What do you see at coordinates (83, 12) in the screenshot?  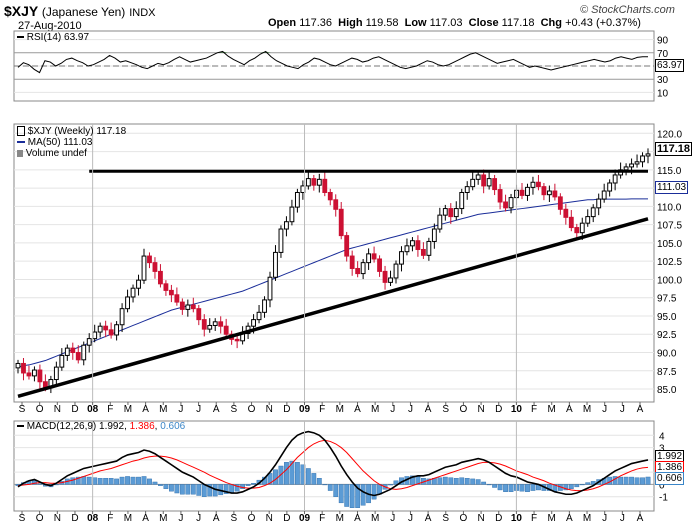 I see `symbol-name: (Japanese Yen)` at bounding box center [83, 12].